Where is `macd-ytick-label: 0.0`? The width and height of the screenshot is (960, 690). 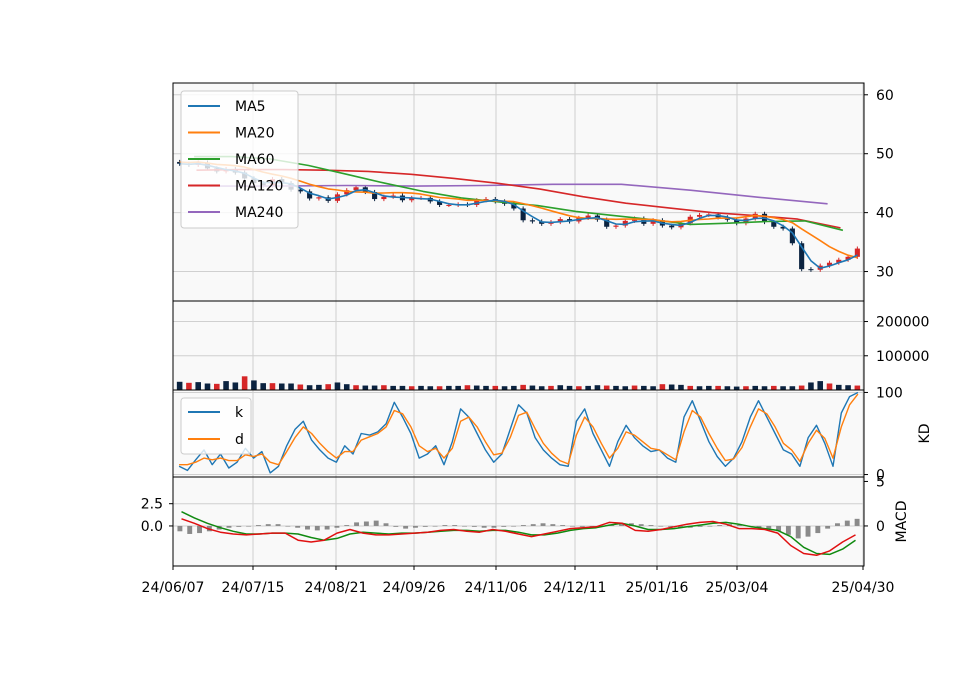
macd-ytick-label: 0.0 is located at coordinates (152, 527).